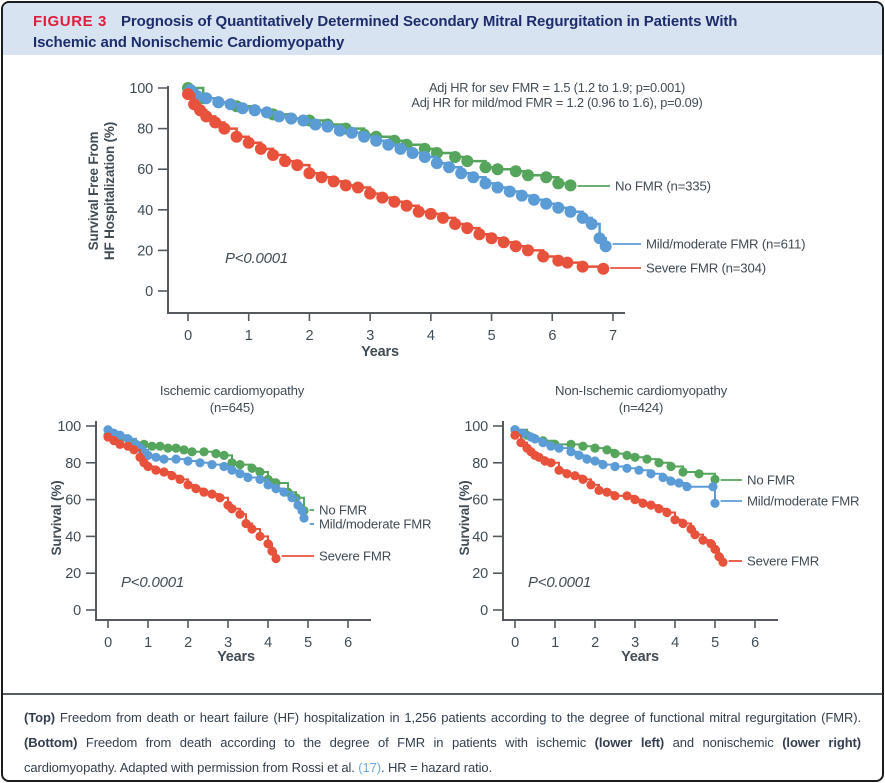 The height and width of the screenshot is (783, 885). I want to click on chart-subtitle: (n=645), so click(232, 407).